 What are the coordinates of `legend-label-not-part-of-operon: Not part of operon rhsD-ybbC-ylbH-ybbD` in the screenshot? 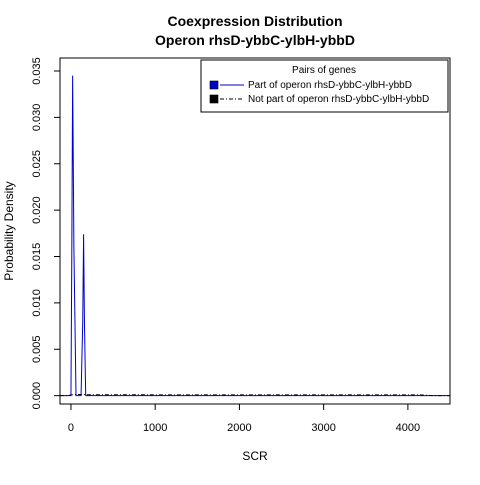 It's located at (338, 99).